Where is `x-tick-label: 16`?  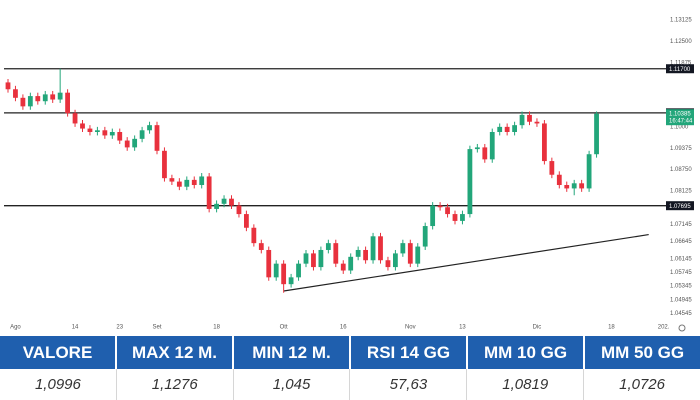
x-tick-label: 16 is located at coordinates (343, 328).